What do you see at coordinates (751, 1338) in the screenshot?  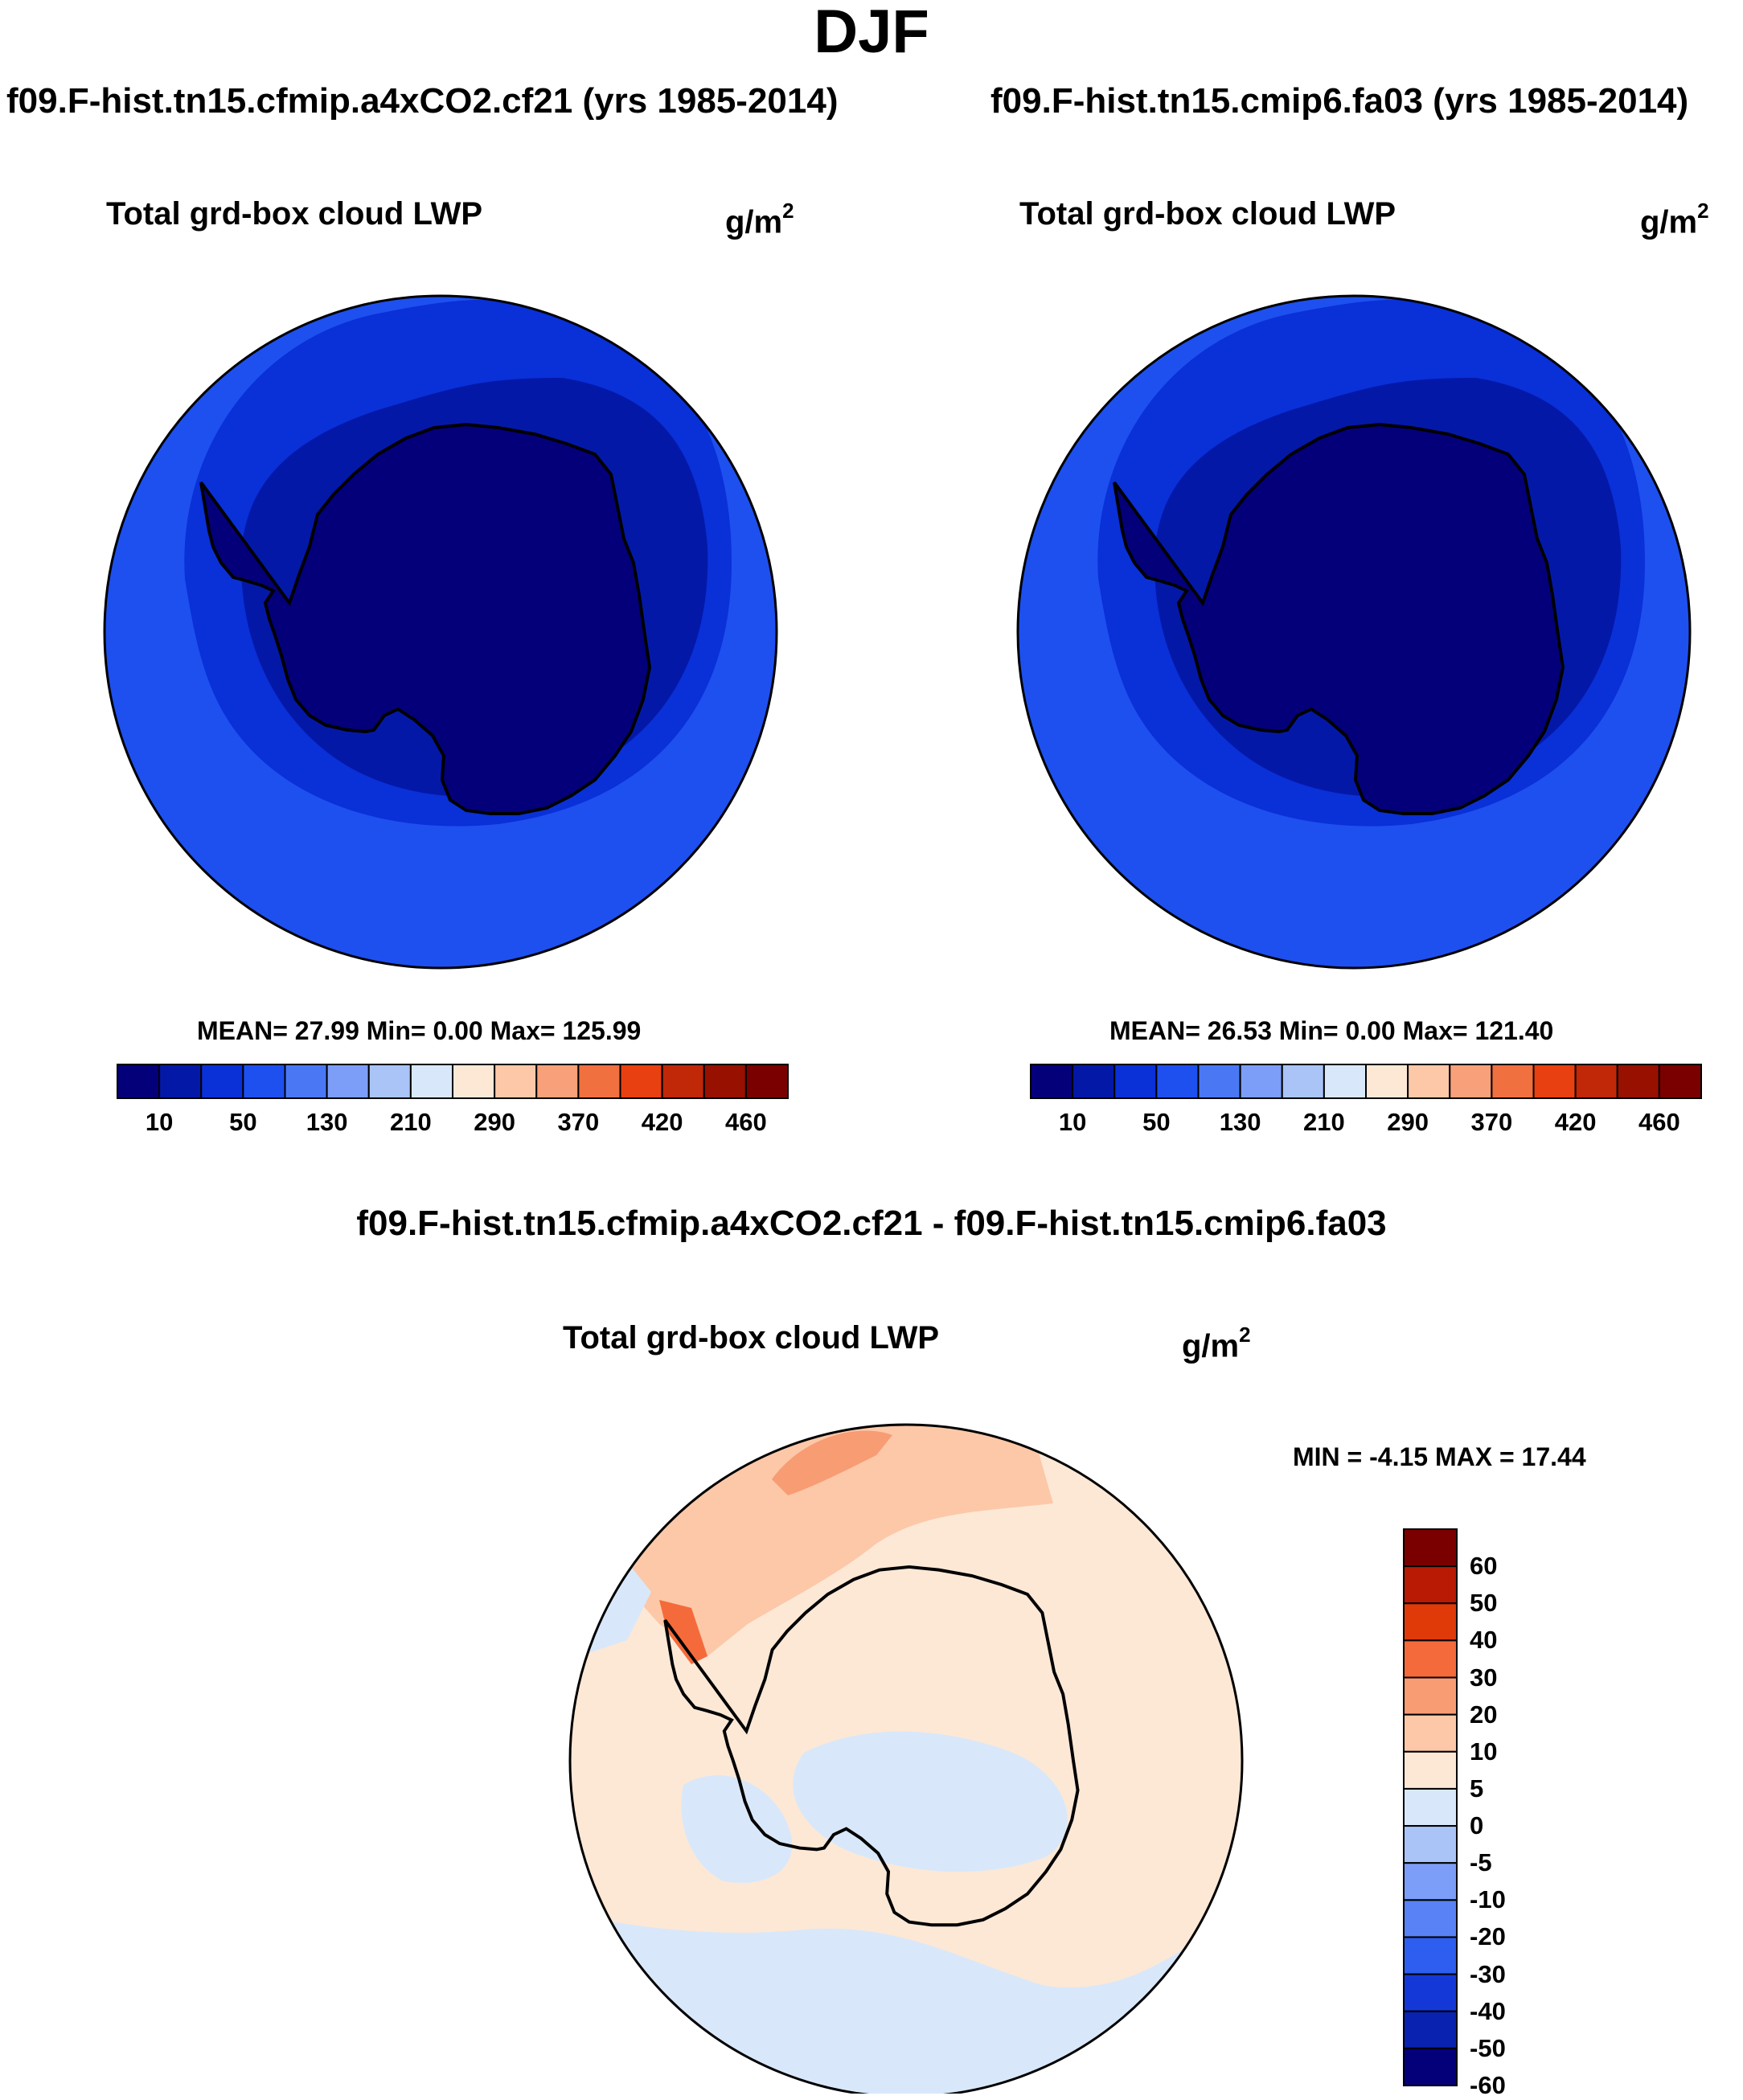 I see `diff-variable-label: Total grd-box cloud LWP` at bounding box center [751, 1338].